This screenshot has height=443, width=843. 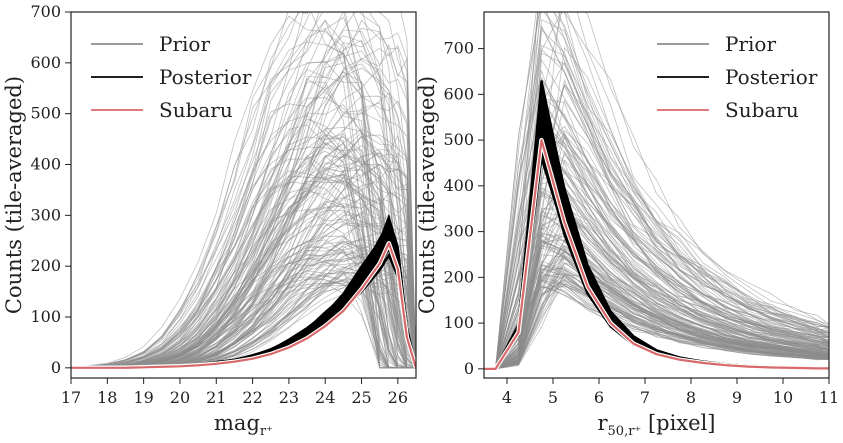 I want to click on x-axis: 4 5 6 7 8 9 10 11, so click(x=670, y=392).